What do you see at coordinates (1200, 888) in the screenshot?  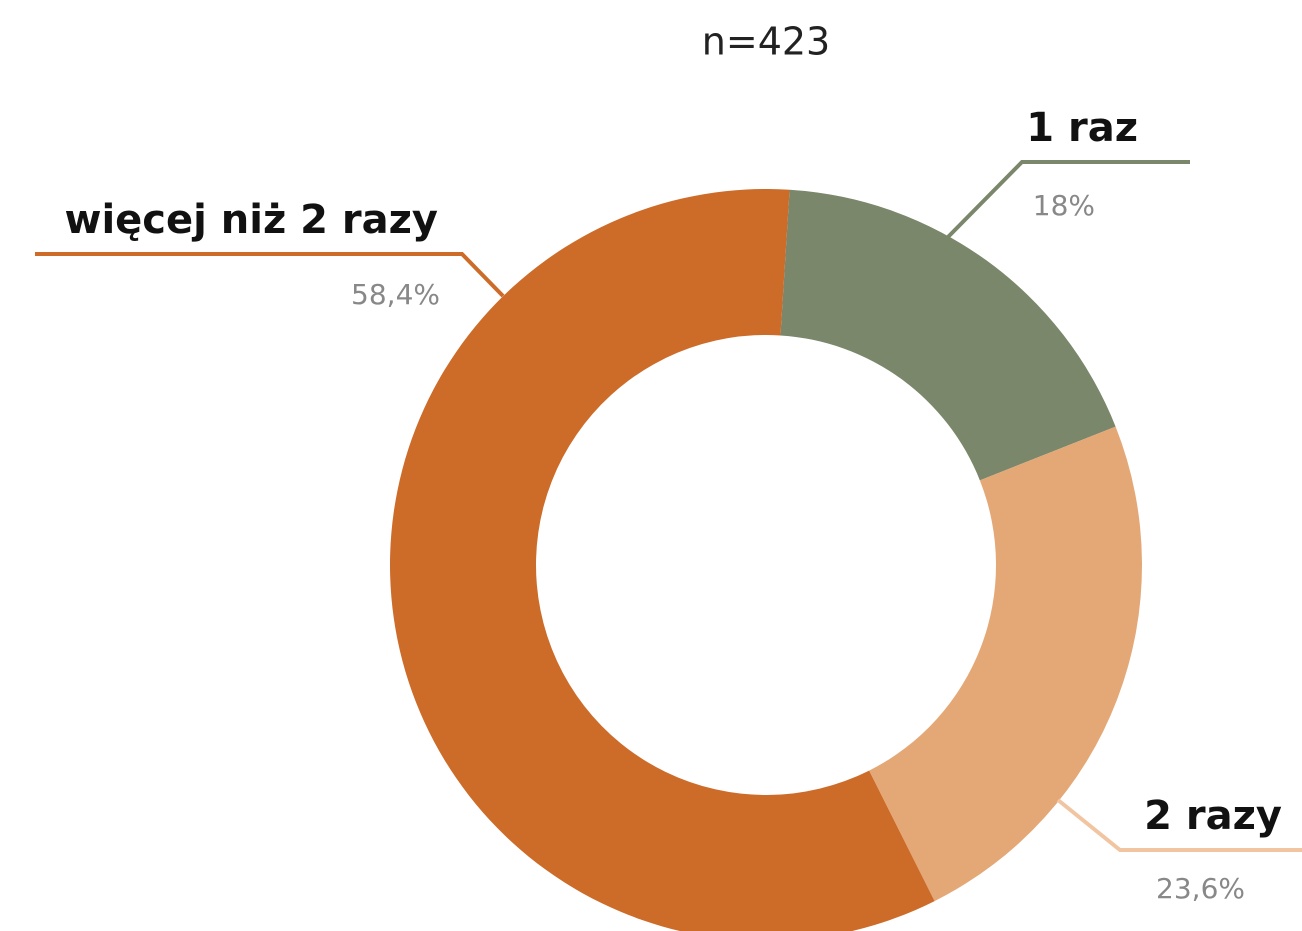 I see `value-label: 23,6%` at bounding box center [1200, 888].